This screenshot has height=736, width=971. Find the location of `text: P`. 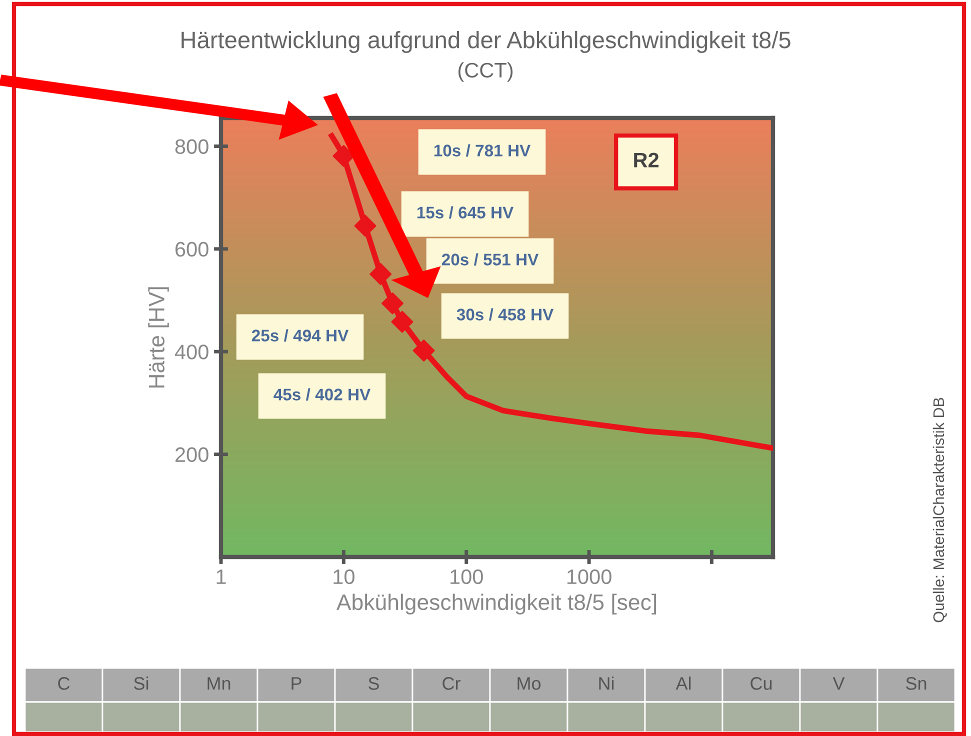

text: P is located at coordinates (297, 683).